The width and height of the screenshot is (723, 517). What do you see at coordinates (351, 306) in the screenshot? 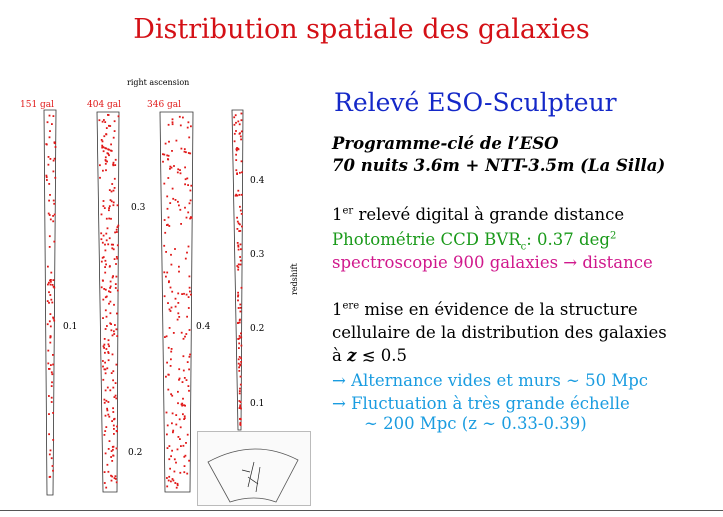
I see `superscript-ere: ere` at bounding box center [351, 306].